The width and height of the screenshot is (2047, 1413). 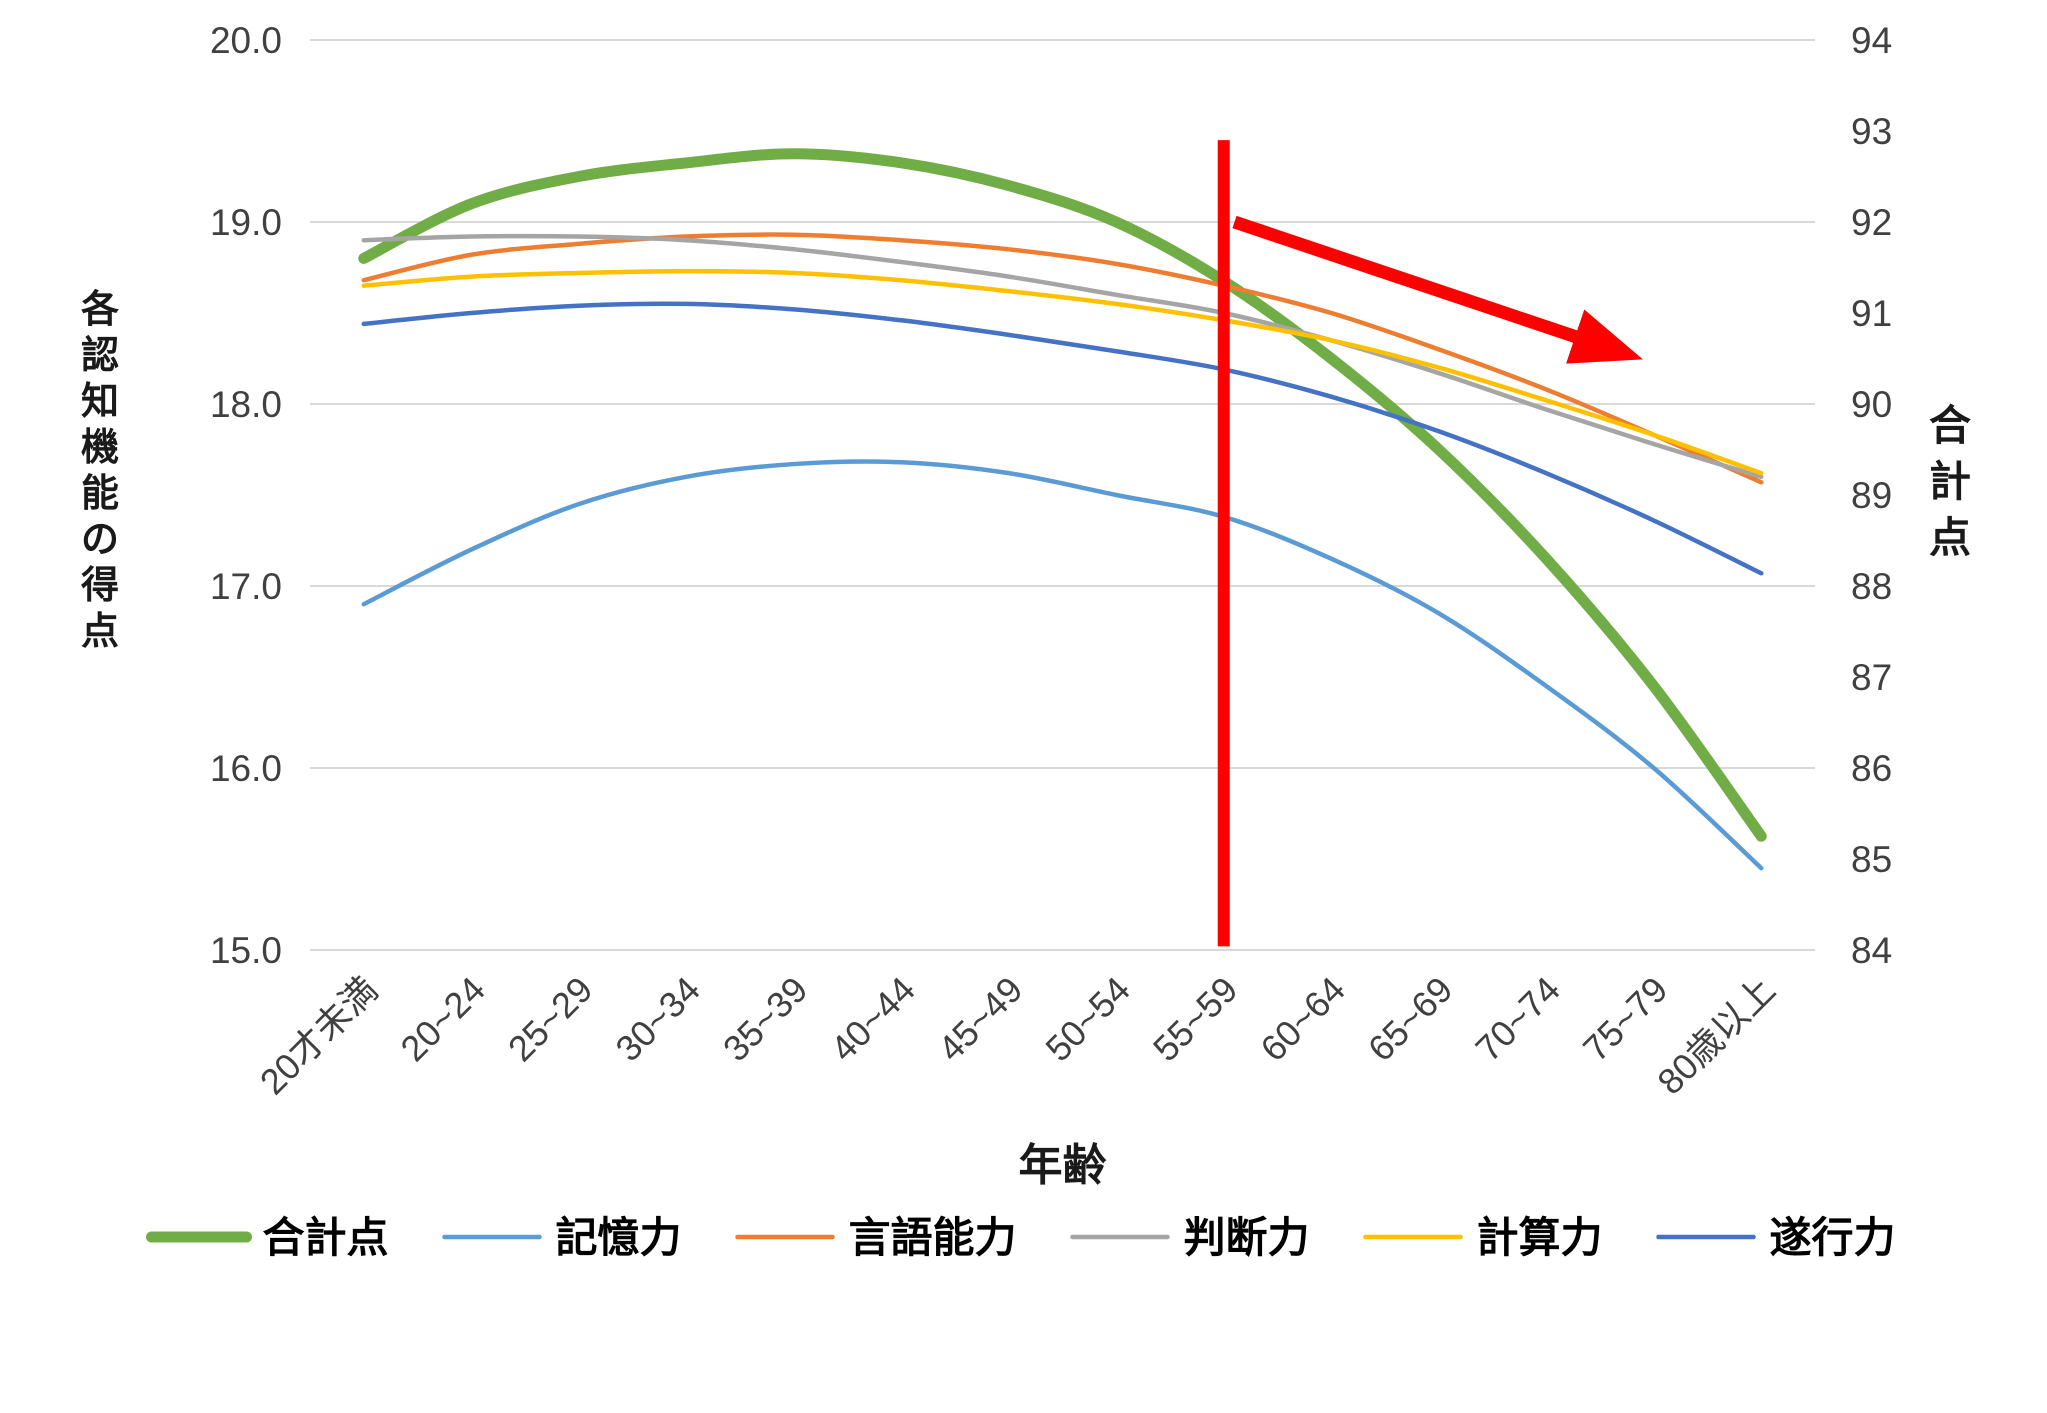 What do you see at coordinates (933, 1237) in the screenshot?
I see `legend-label-language: 言語能力` at bounding box center [933, 1237].